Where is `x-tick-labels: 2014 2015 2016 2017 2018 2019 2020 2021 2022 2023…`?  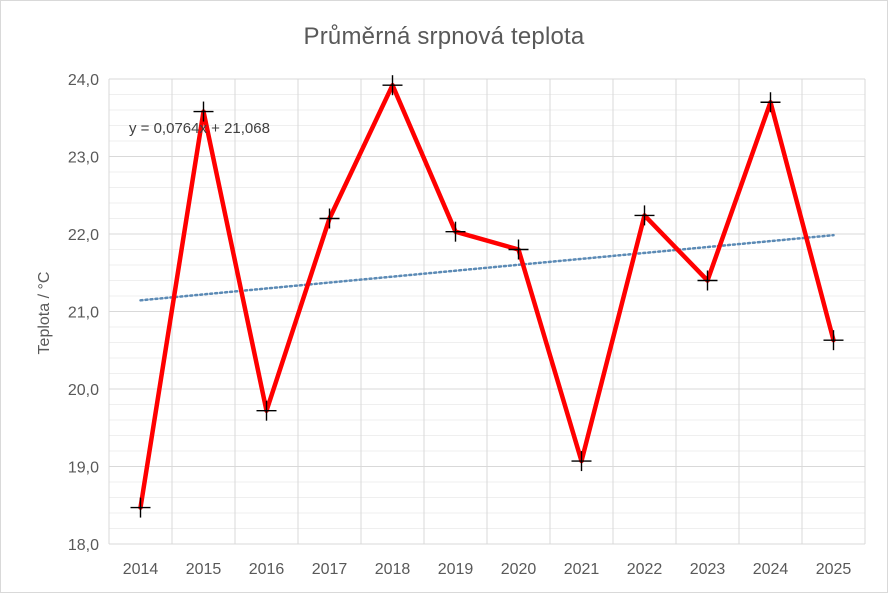 x-tick-labels: 2014 2015 2016 2017 2018 2019 2020 2021 2022 2023… is located at coordinates (487, 569).